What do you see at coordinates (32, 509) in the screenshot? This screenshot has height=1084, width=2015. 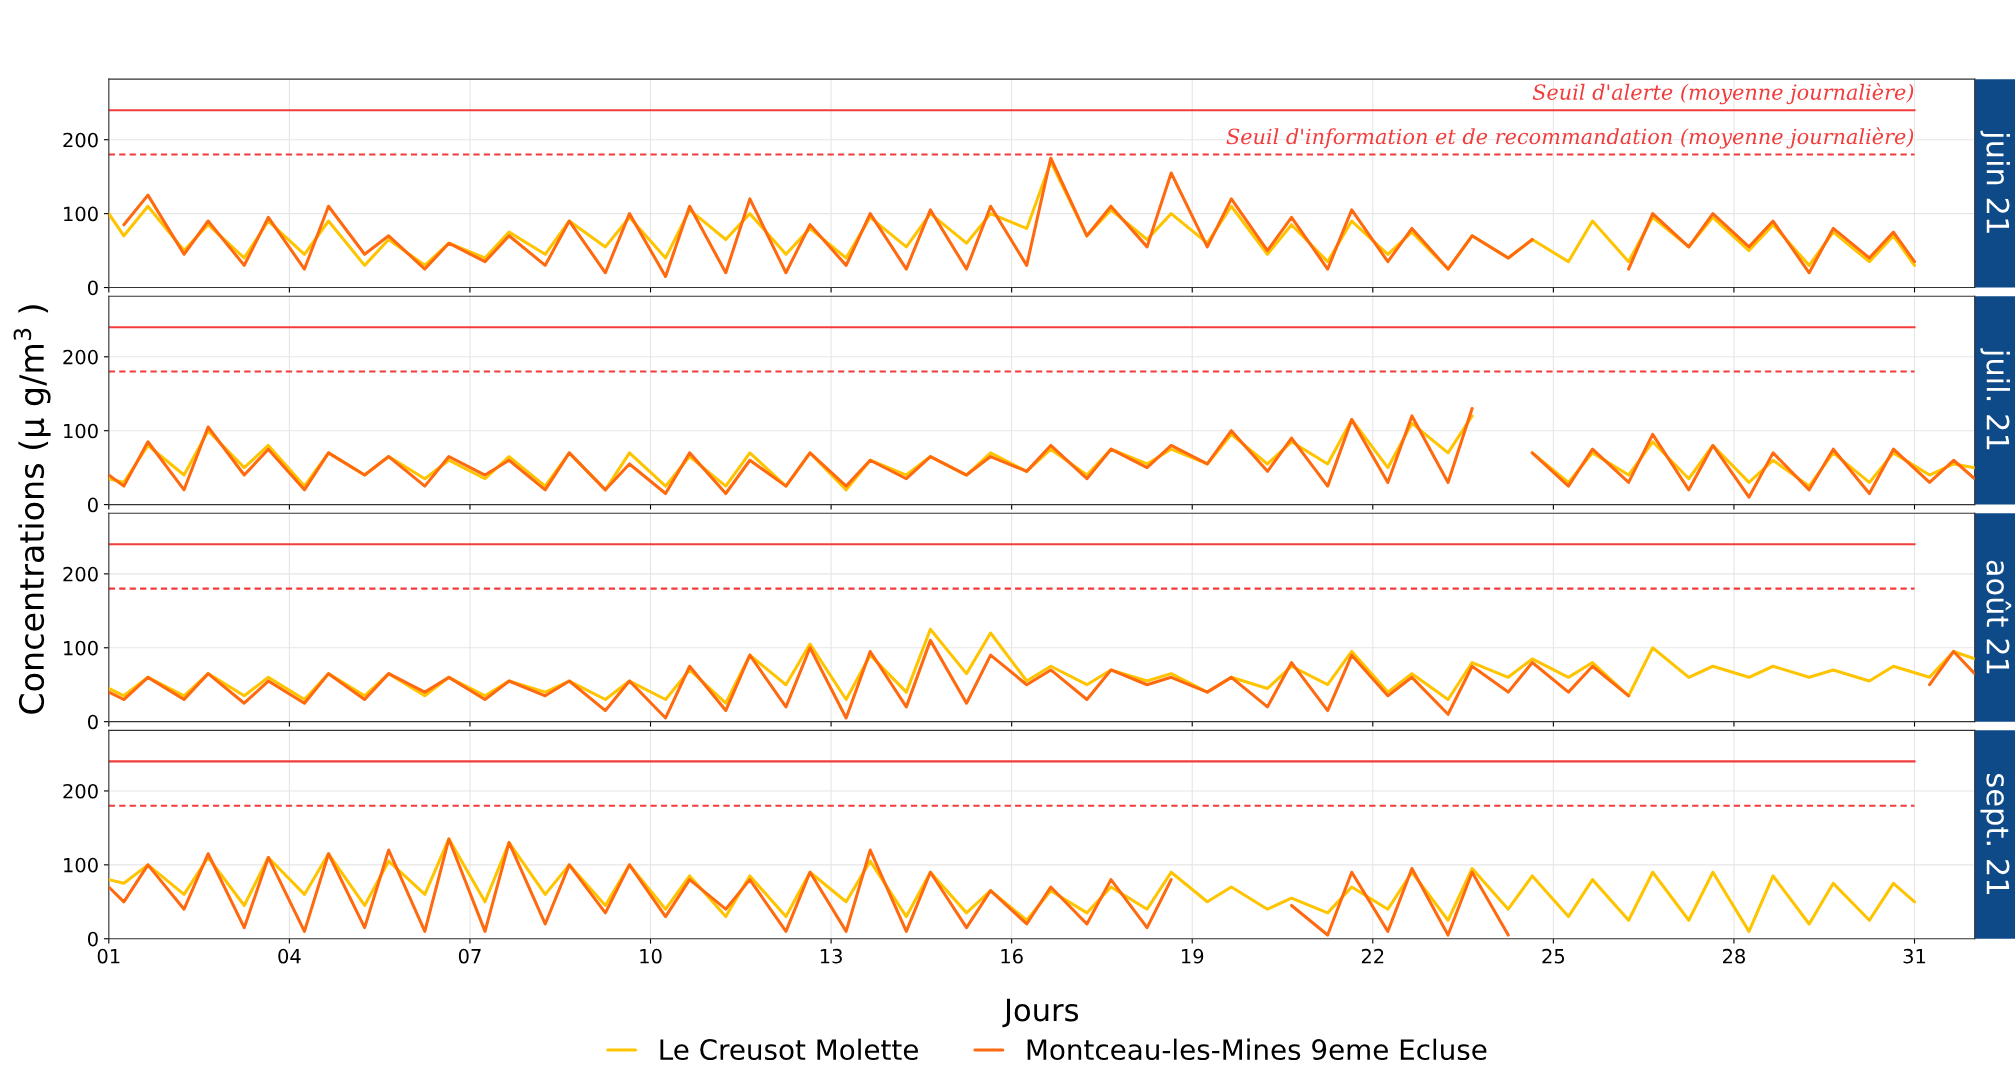 I see `y-axis-title: Concentrations (µ g/m$^{3}$ )` at bounding box center [32, 509].